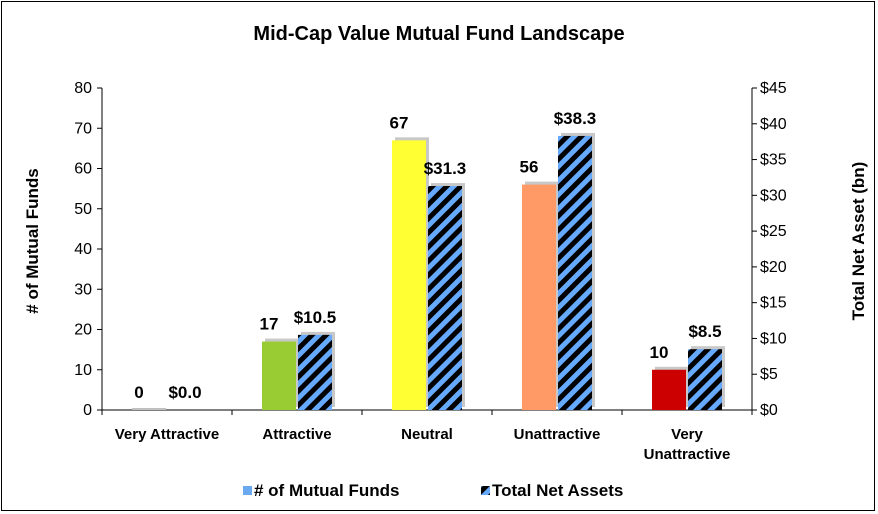 The height and width of the screenshot is (514, 878). What do you see at coordinates (83, 128) in the screenshot?
I see `y-tick-label-left: 70` at bounding box center [83, 128].